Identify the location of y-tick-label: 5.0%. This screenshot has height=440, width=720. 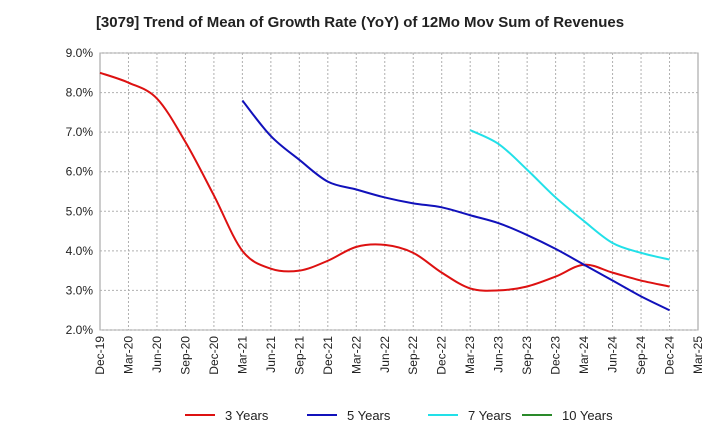
(80, 211).